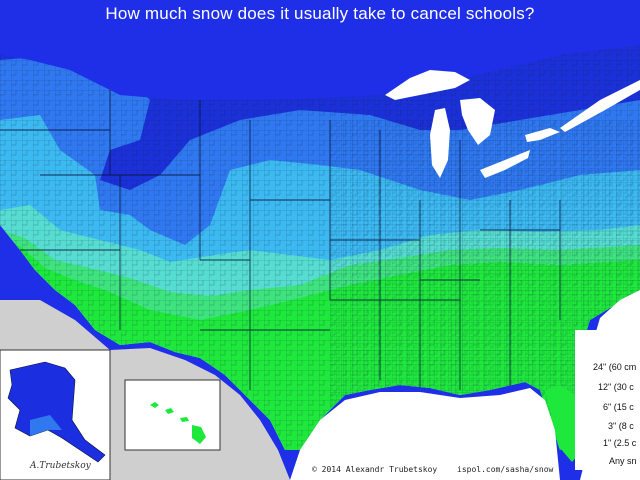  What do you see at coordinates (427, 85) in the screenshot?
I see `lake-superior` at bounding box center [427, 85].